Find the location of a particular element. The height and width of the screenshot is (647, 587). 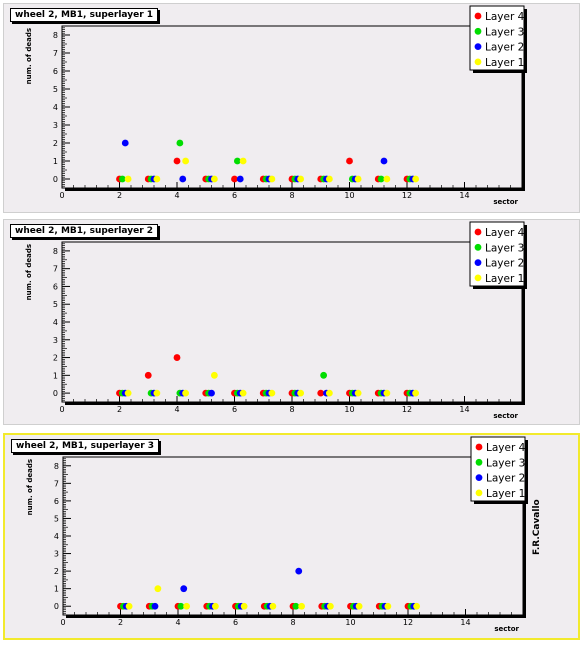

y-tick-label: 5 is located at coordinates (55, 89).